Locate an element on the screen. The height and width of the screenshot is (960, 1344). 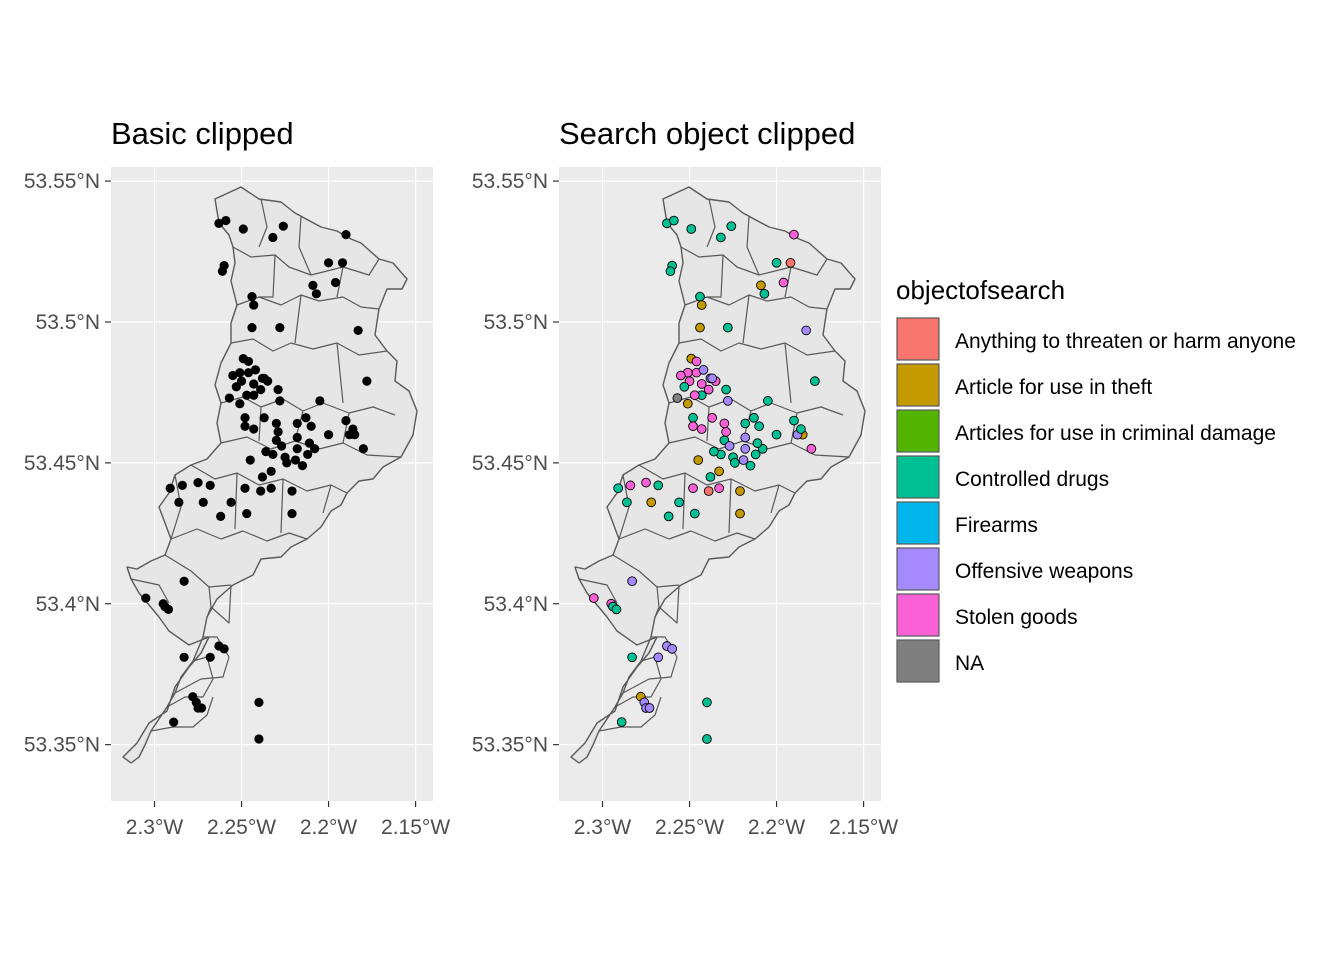
legend-label: NA is located at coordinates (969, 663).